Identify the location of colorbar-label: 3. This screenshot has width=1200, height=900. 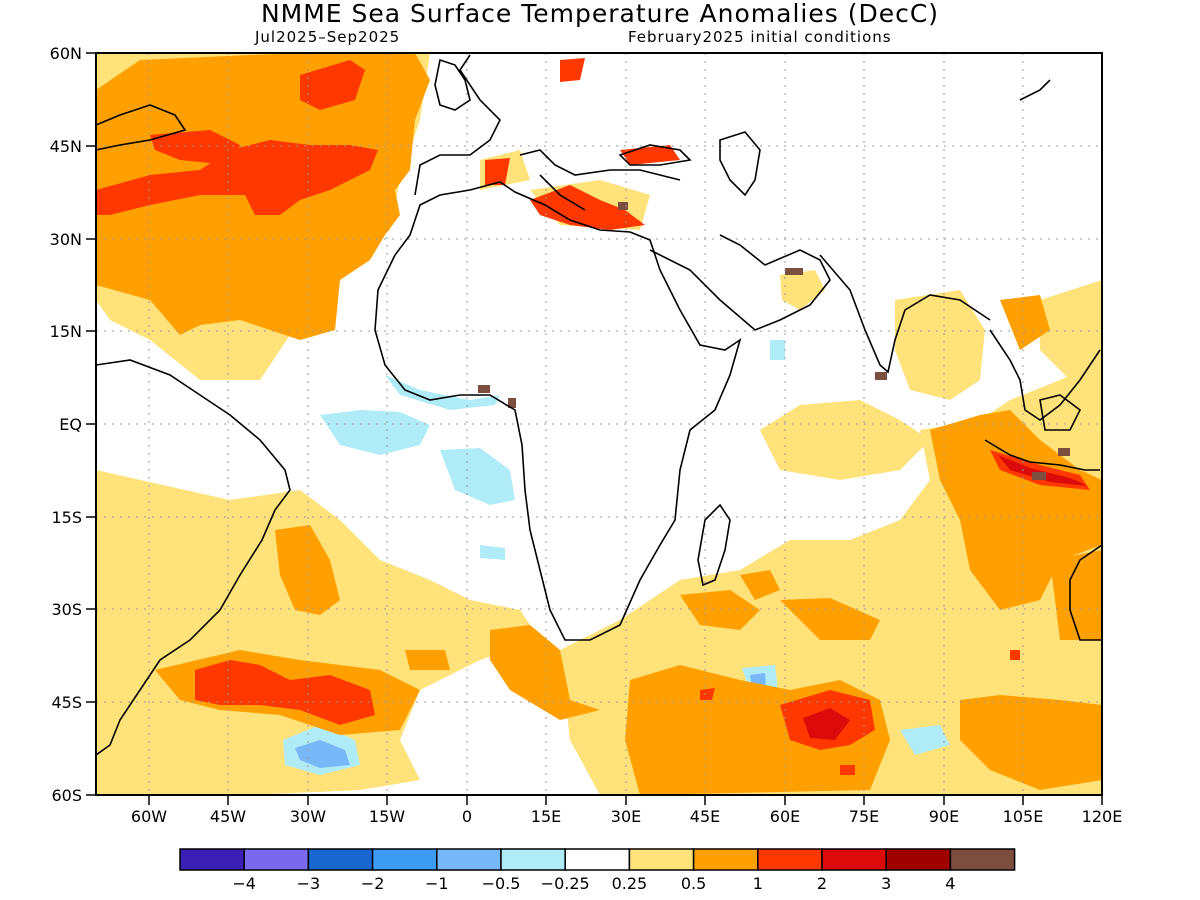
(886, 883).